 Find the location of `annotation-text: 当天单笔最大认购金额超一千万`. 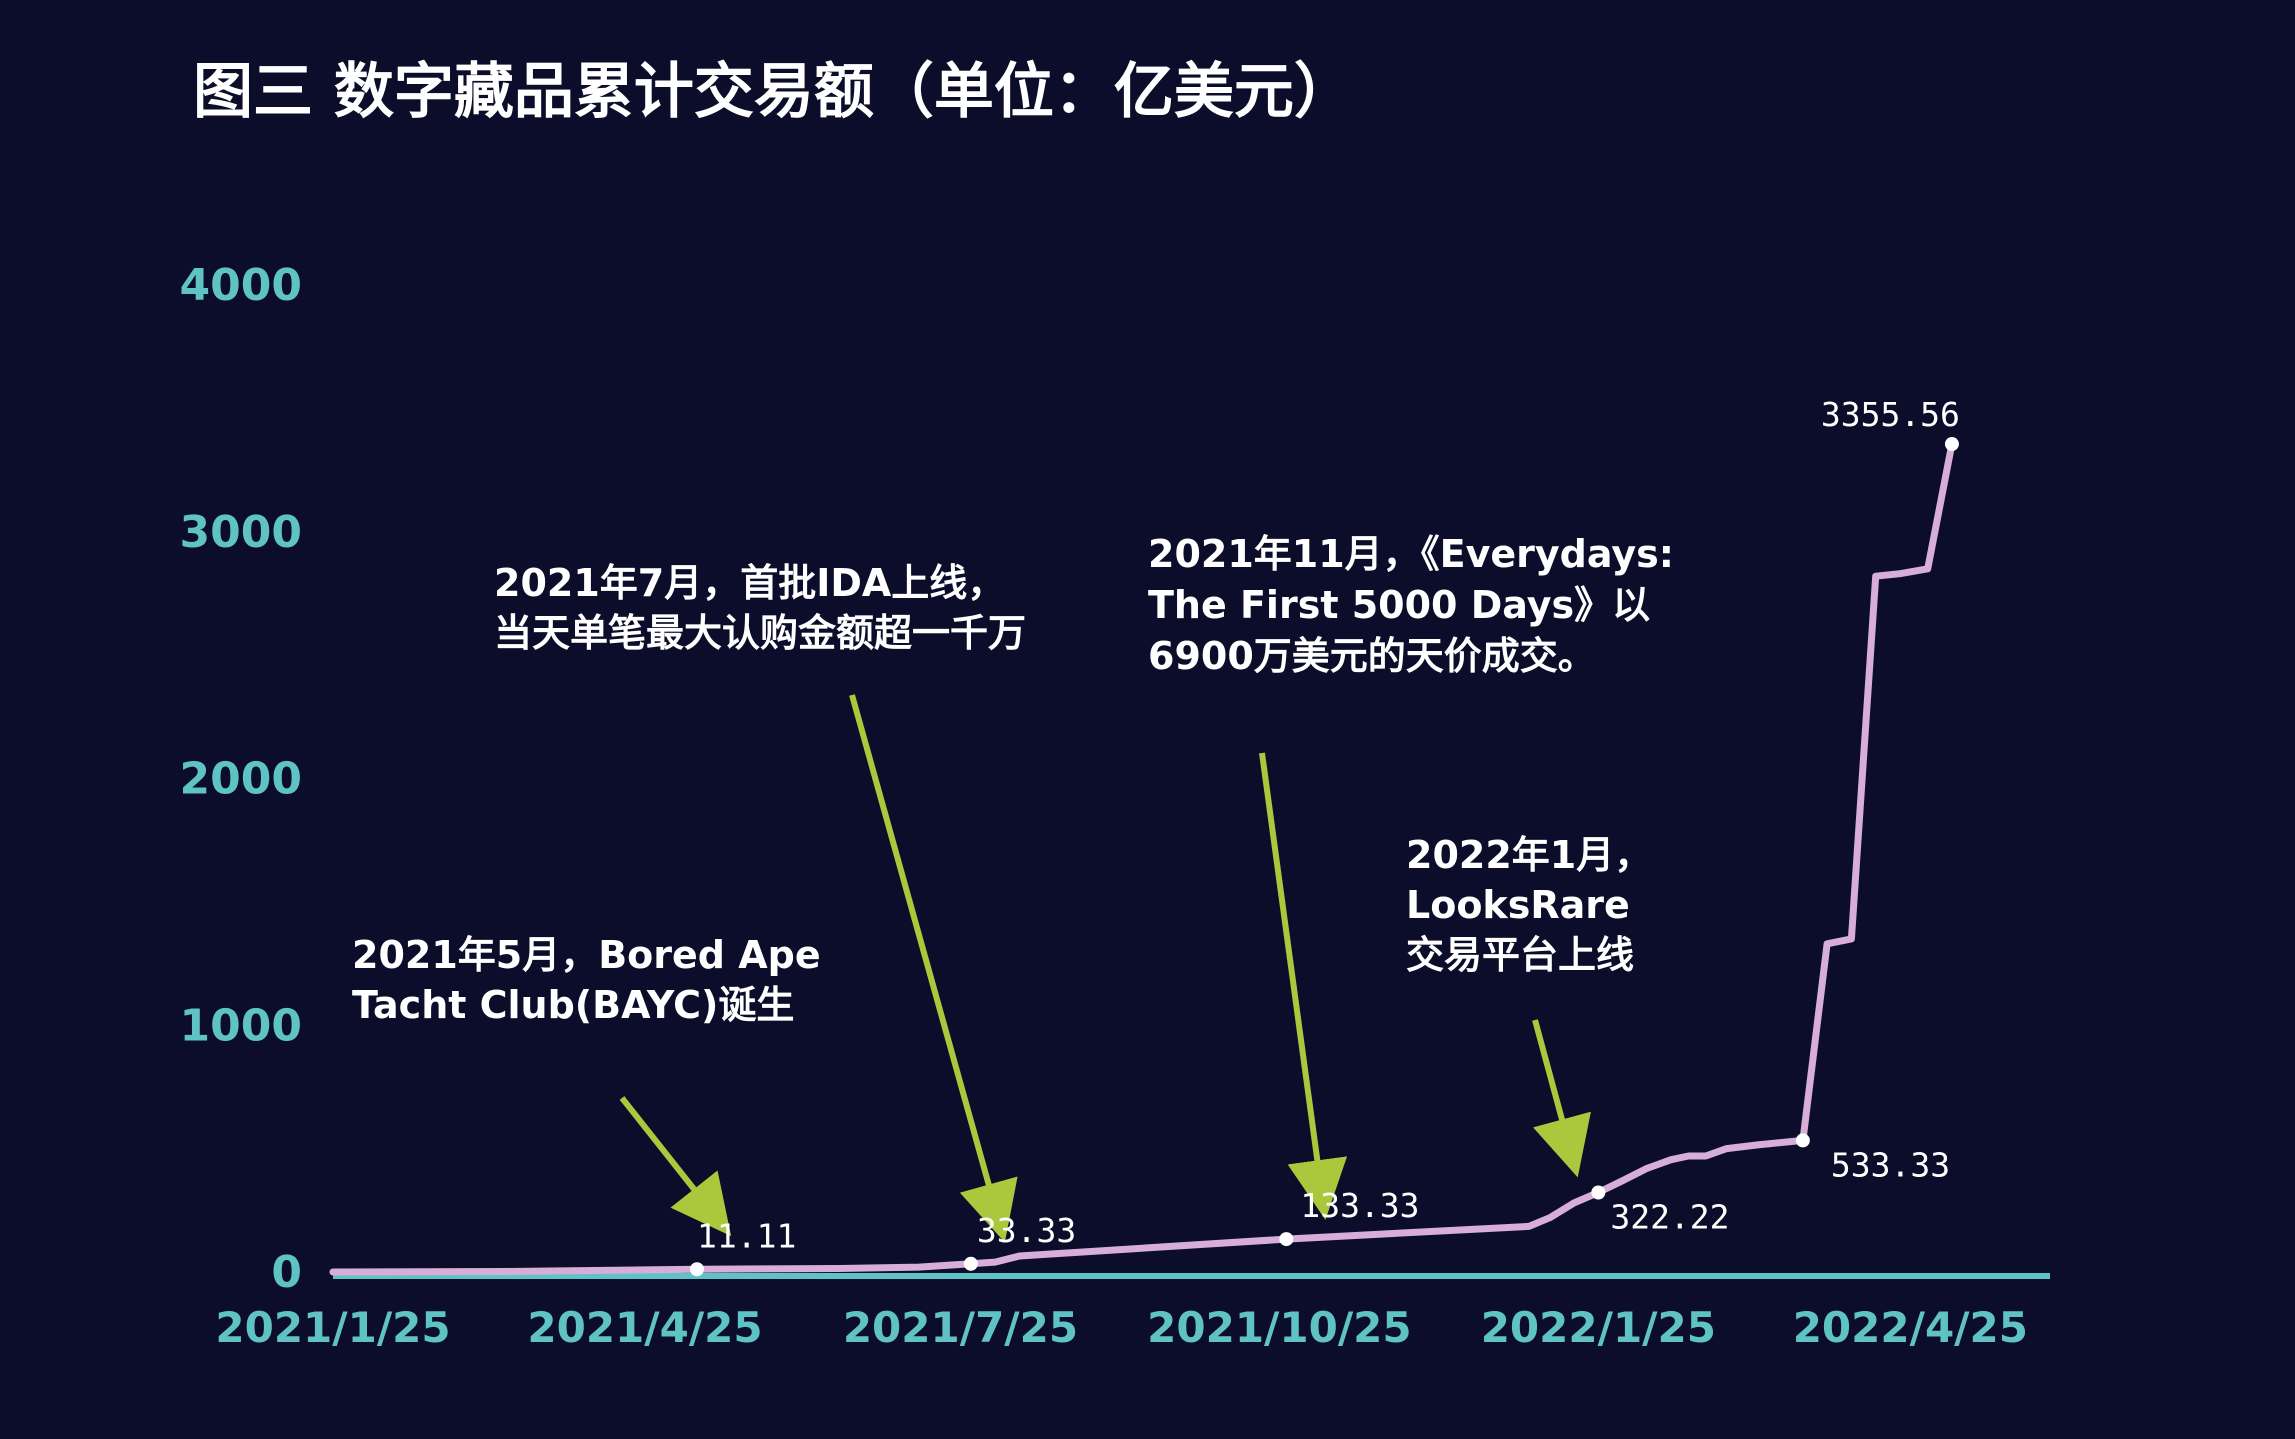

annotation-text: 当天单笔最大认购金额超一千万 is located at coordinates (760, 633).